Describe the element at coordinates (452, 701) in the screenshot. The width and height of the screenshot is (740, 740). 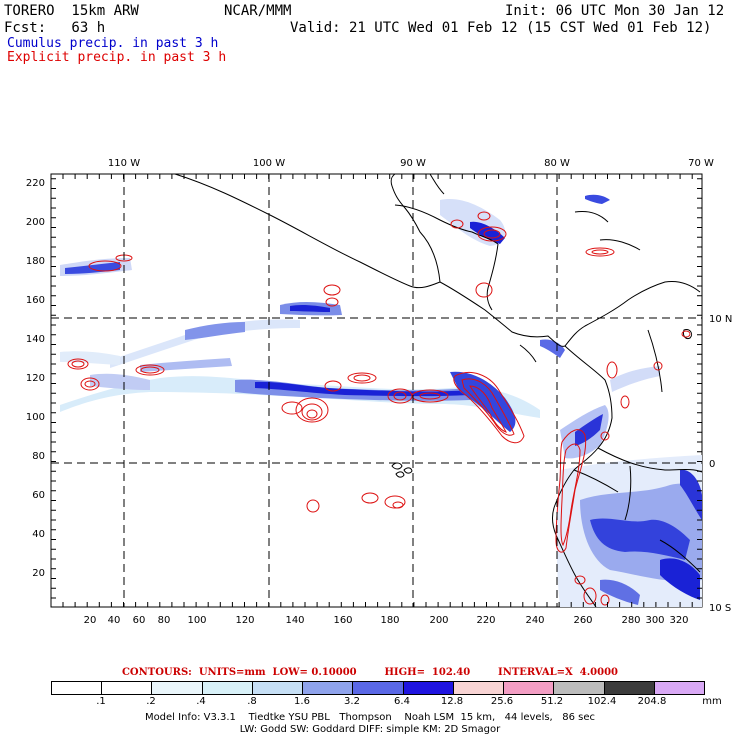
I see `colorbar-label: 12.8` at that location.